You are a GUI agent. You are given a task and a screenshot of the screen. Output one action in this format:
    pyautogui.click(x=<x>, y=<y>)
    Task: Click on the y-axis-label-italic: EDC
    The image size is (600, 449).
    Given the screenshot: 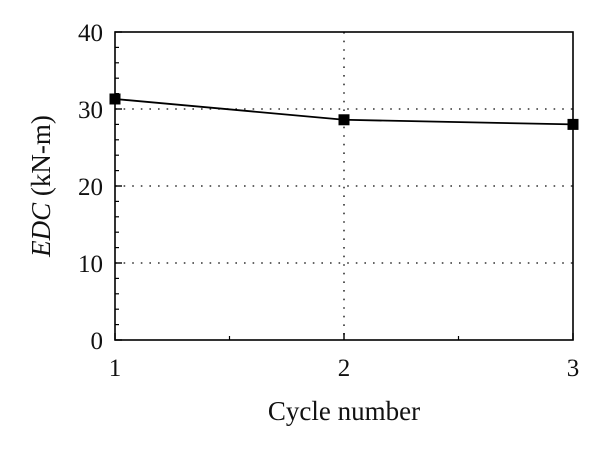 What is the action you would take?
    pyautogui.click(x=41, y=230)
    